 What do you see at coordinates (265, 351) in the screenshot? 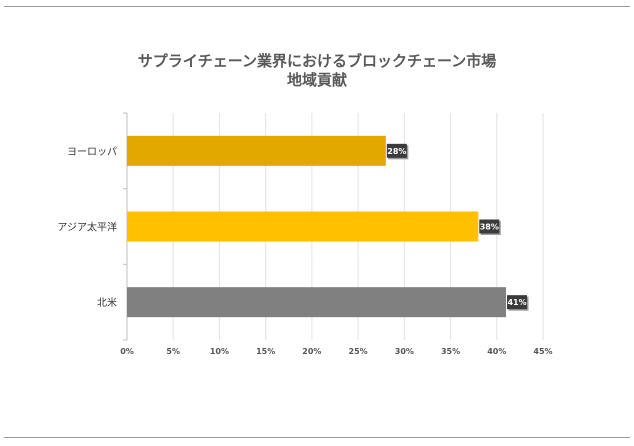
I see `x-tick-label: 15%` at bounding box center [265, 351].